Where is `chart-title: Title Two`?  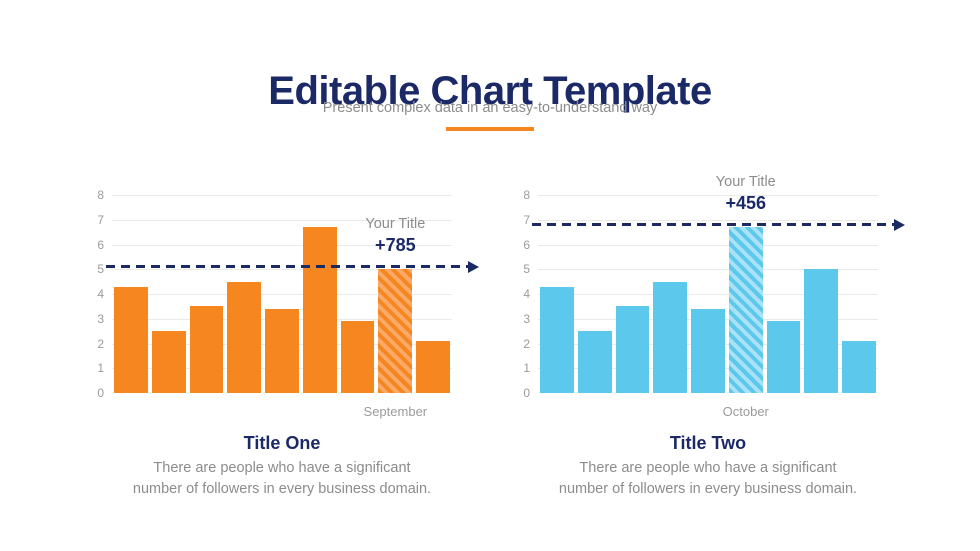
chart-title: Title Two is located at coordinates (708, 443).